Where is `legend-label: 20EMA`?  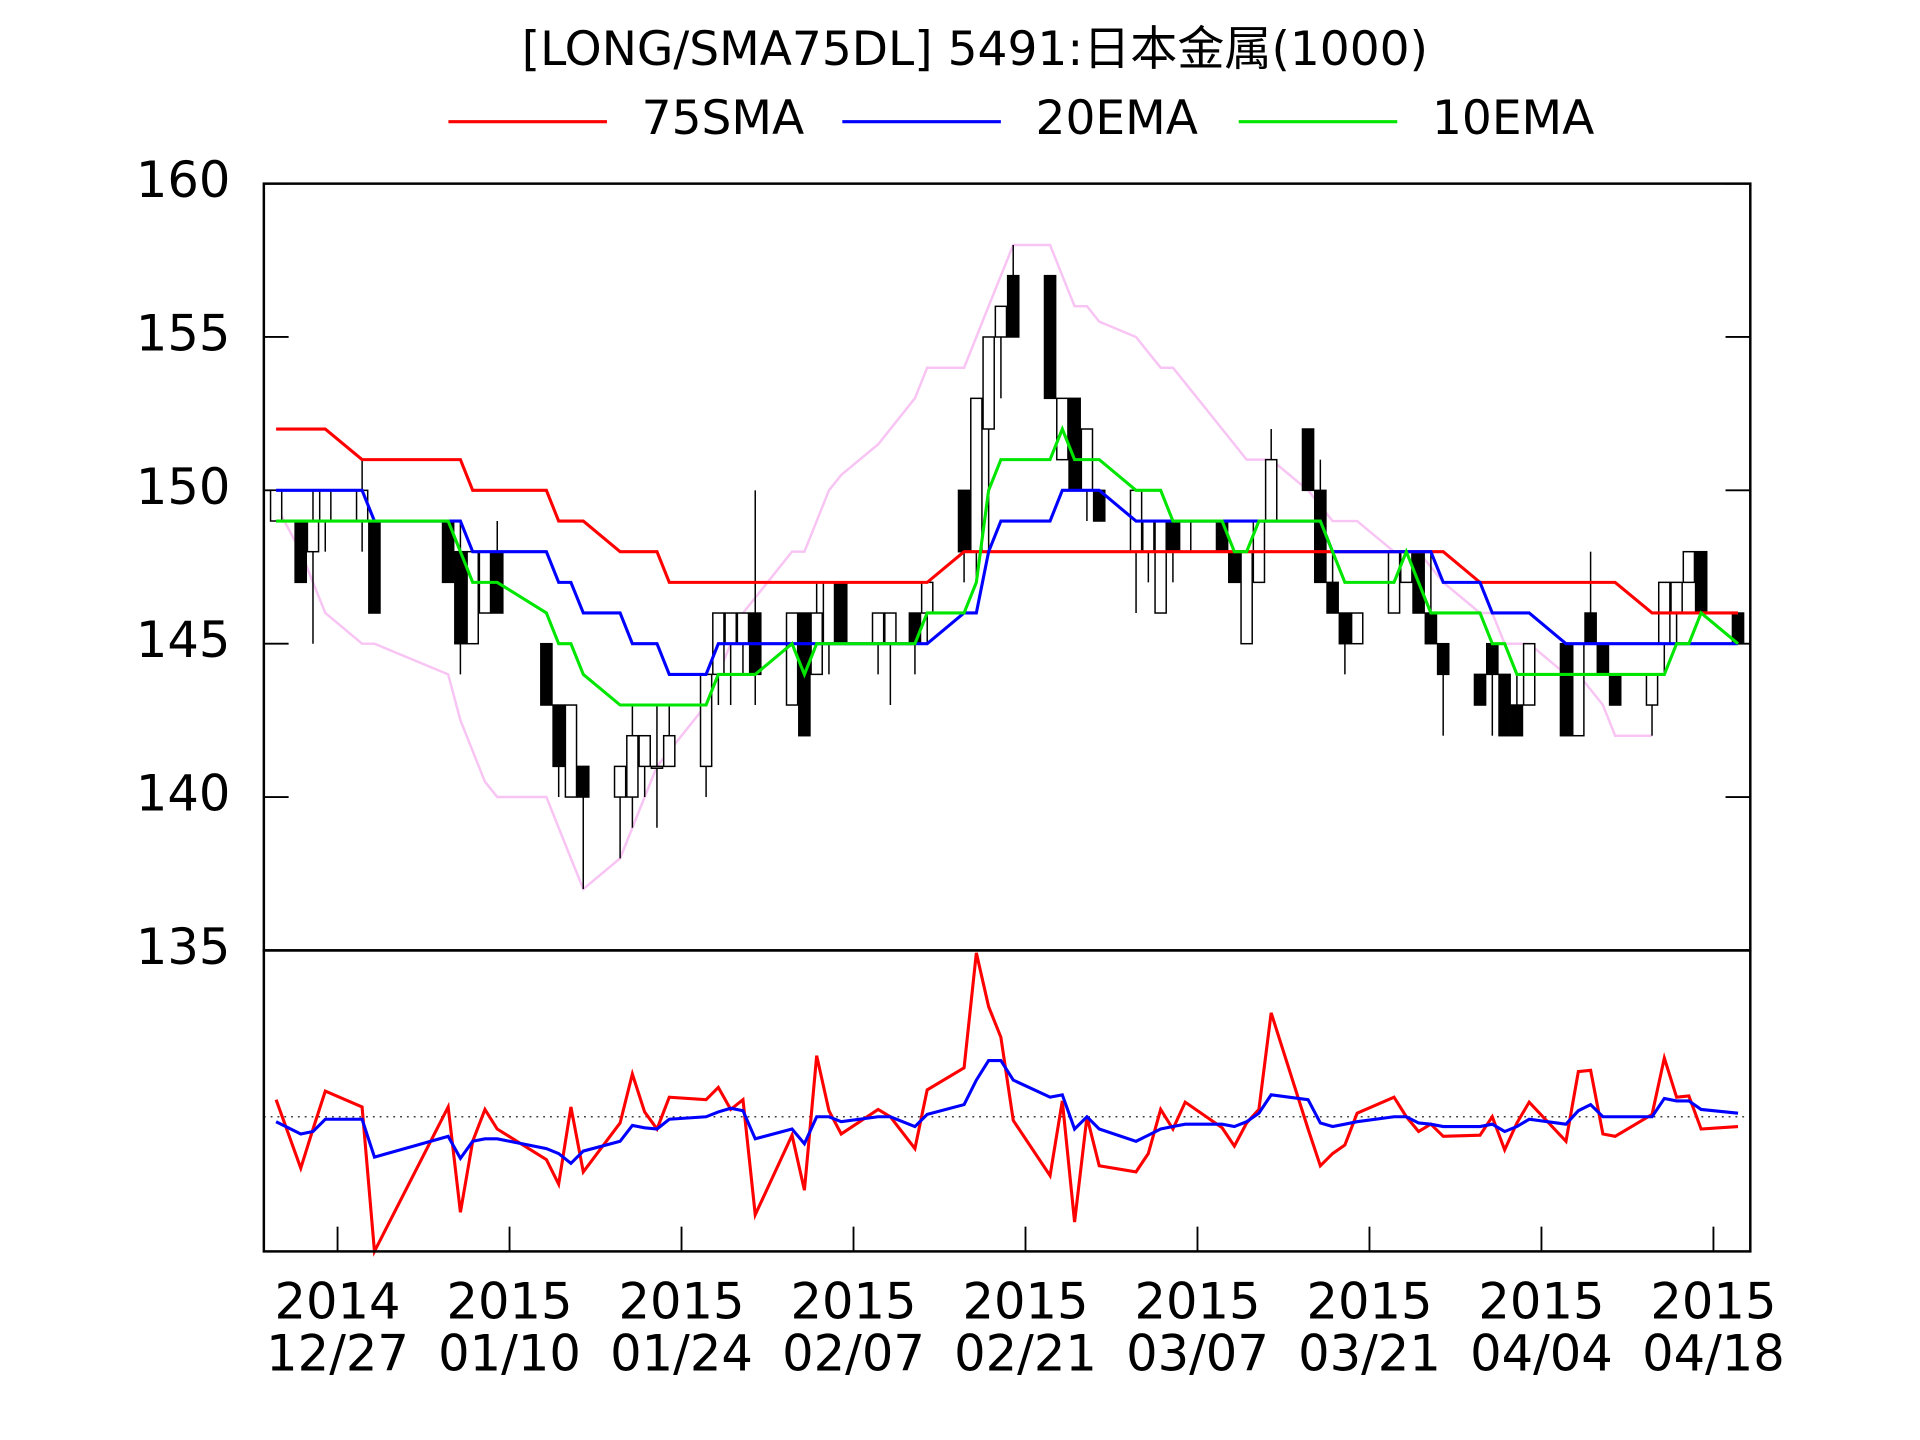
legend-label: 20EMA is located at coordinates (1117, 118).